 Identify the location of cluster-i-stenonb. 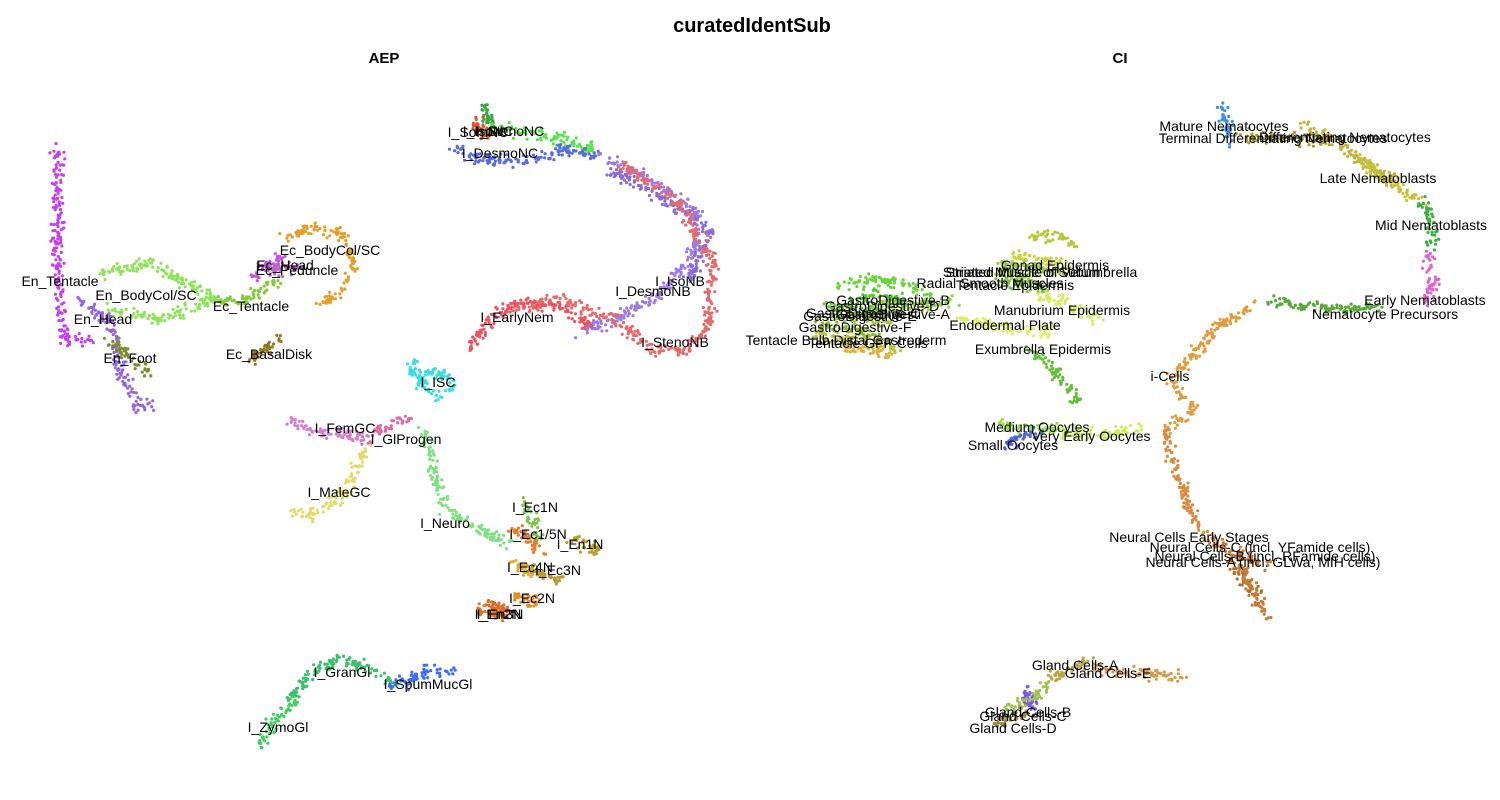
(614, 259).